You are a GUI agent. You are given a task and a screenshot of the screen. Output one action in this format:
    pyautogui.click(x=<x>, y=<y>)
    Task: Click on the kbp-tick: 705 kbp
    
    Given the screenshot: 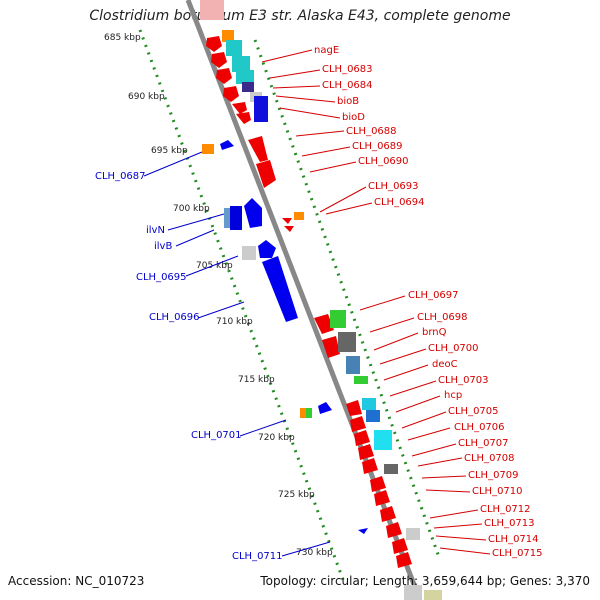 What is the action you would take?
    pyautogui.click(x=214, y=266)
    